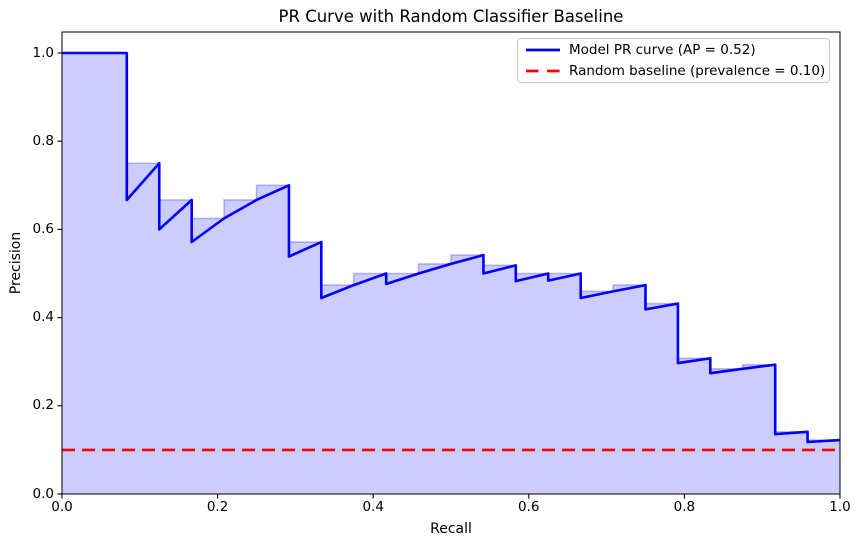  What do you see at coordinates (662, 50) in the screenshot?
I see `legend-item-label: Model PR curve (AP = 0.52)` at bounding box center [662, 50].